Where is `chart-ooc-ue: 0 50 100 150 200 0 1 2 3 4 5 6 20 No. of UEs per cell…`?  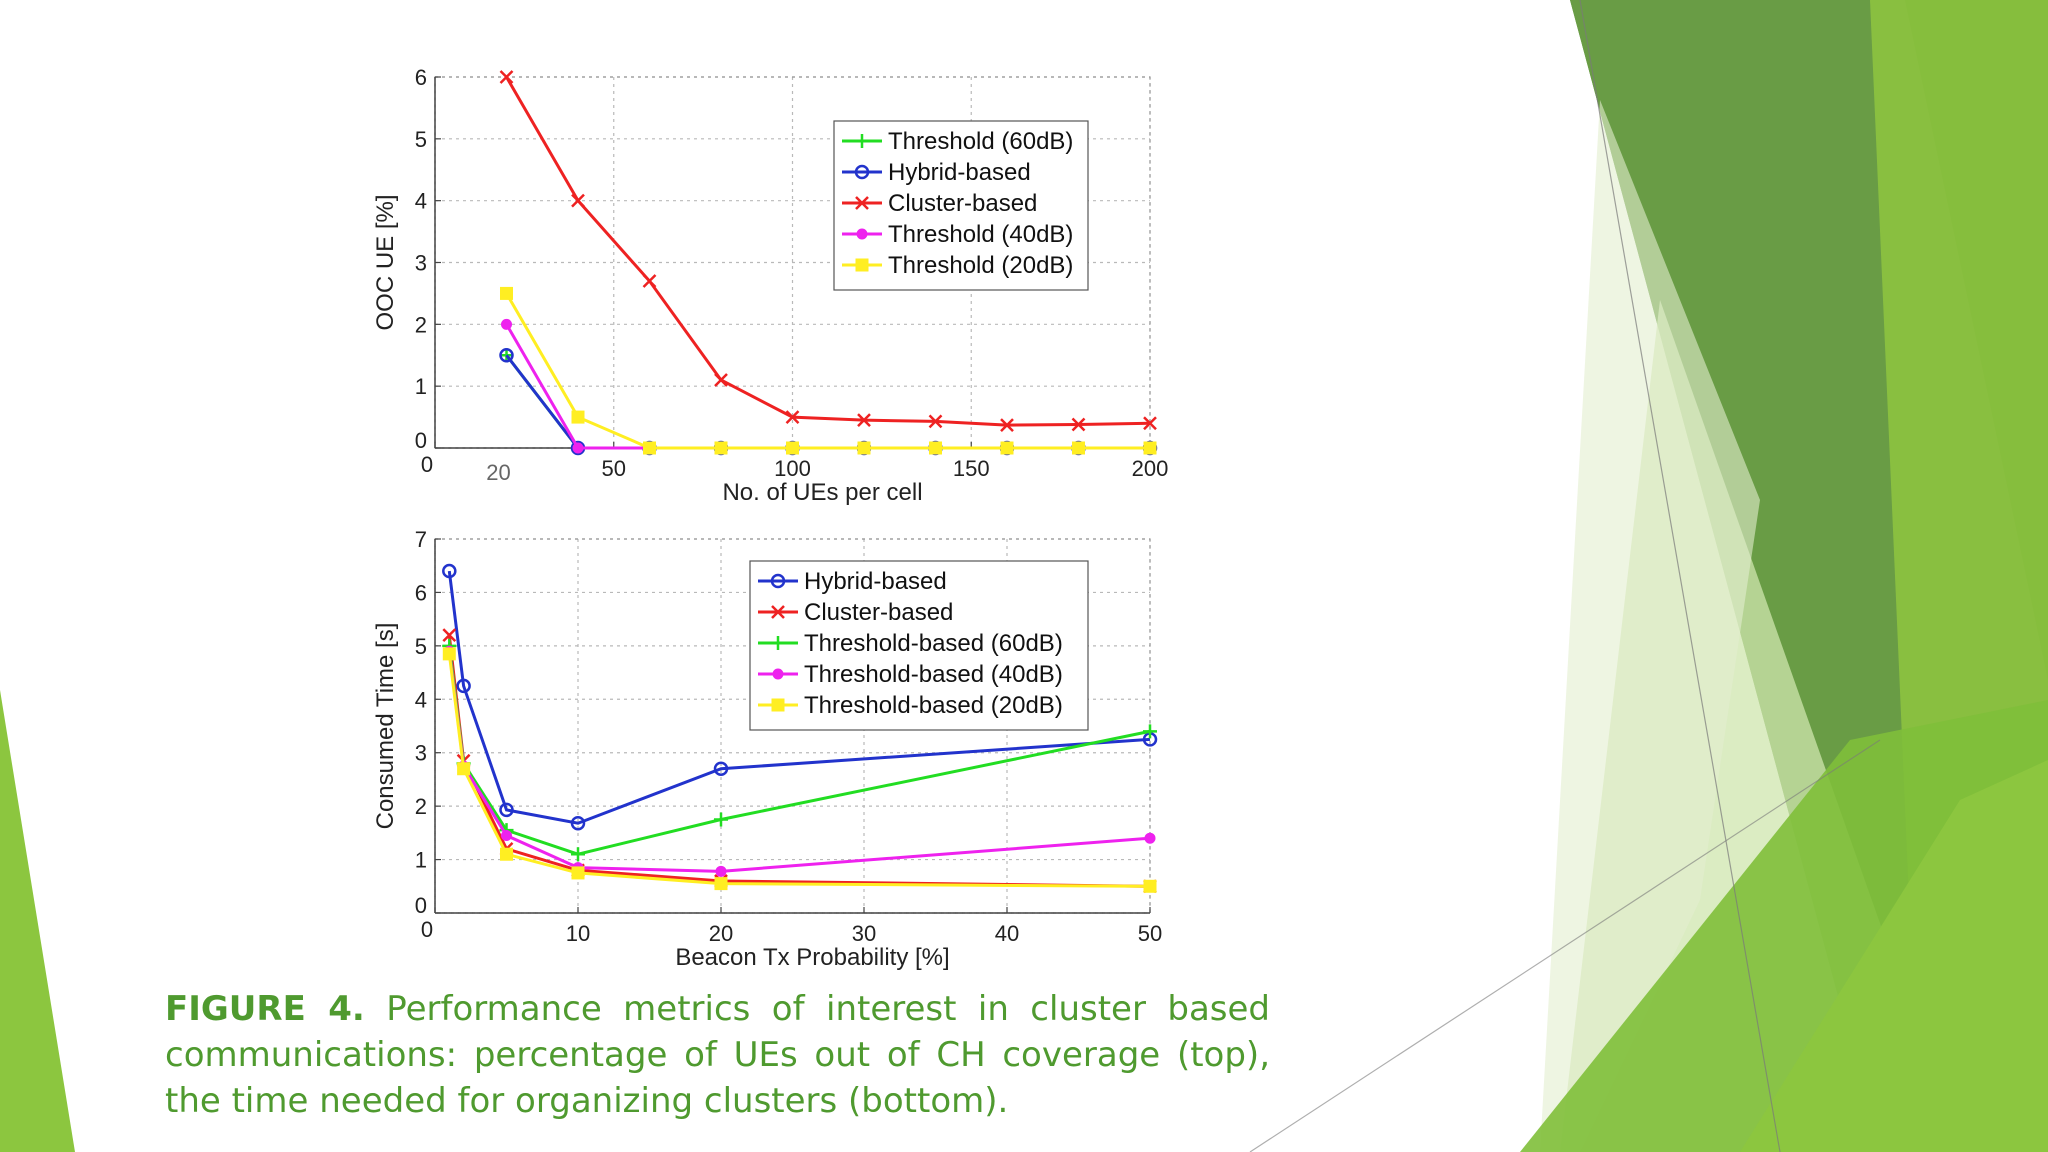
chart-ooc-ue: 0 50 100 150 200 0 1 2 3 4 5 6 20 No. of UEs per cell… is located at coordinates (770, 285).